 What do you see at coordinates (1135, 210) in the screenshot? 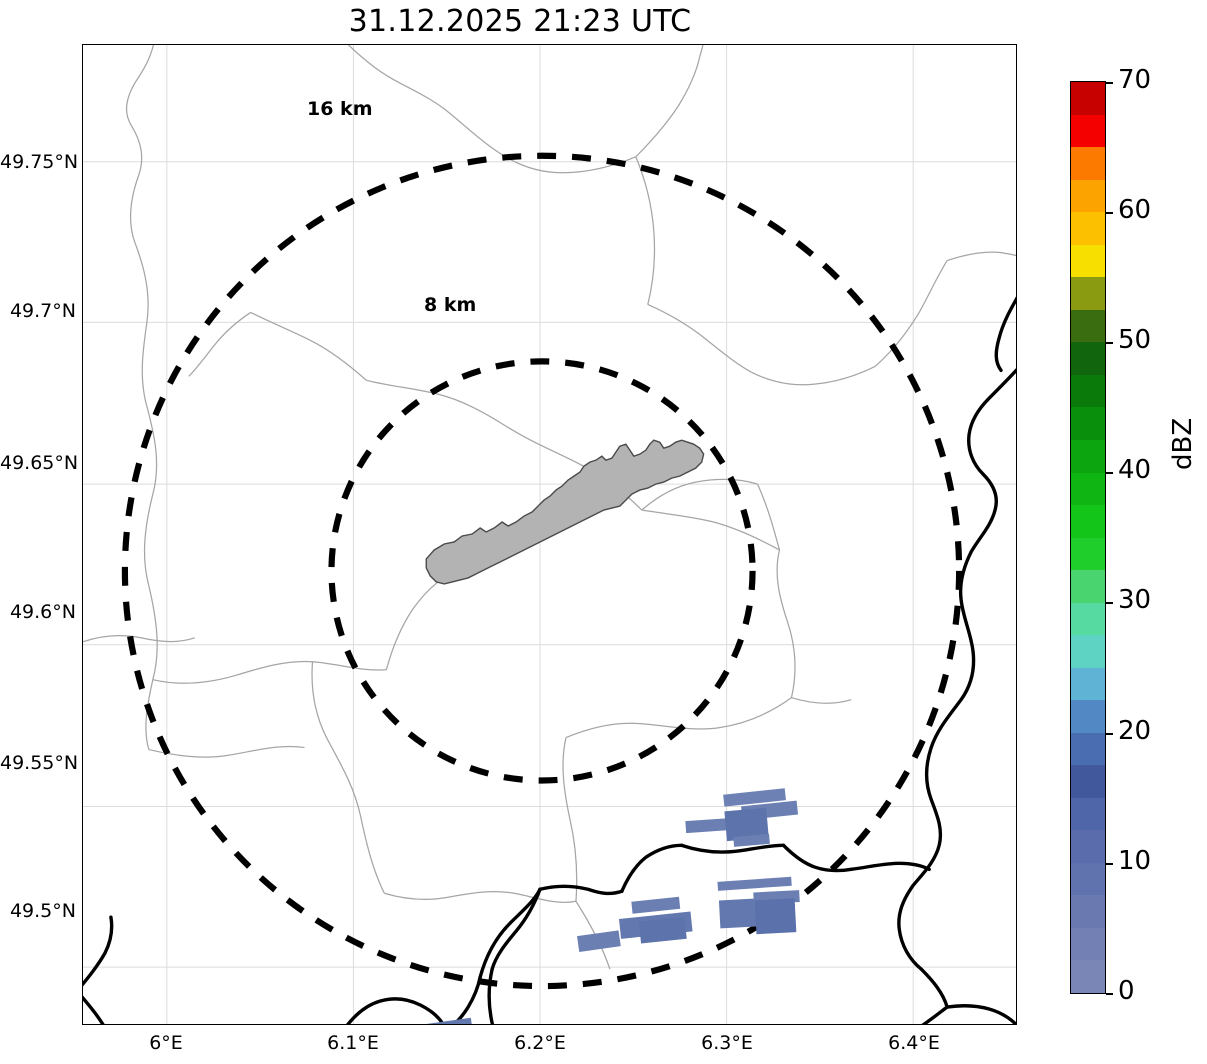
I see `colorbar-label-60: 60` at bounding box center [1135, 210].